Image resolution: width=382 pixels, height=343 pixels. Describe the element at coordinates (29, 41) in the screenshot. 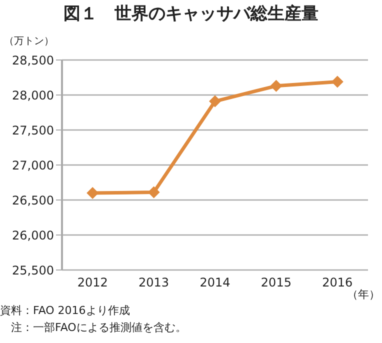

I see `y-axis-title: （万トン）` at that location.